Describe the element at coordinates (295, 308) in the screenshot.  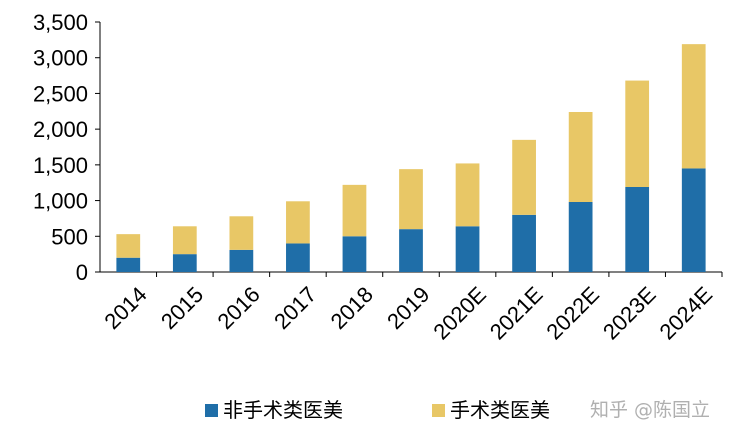
I see `x-tick-label: 2017` at that location.